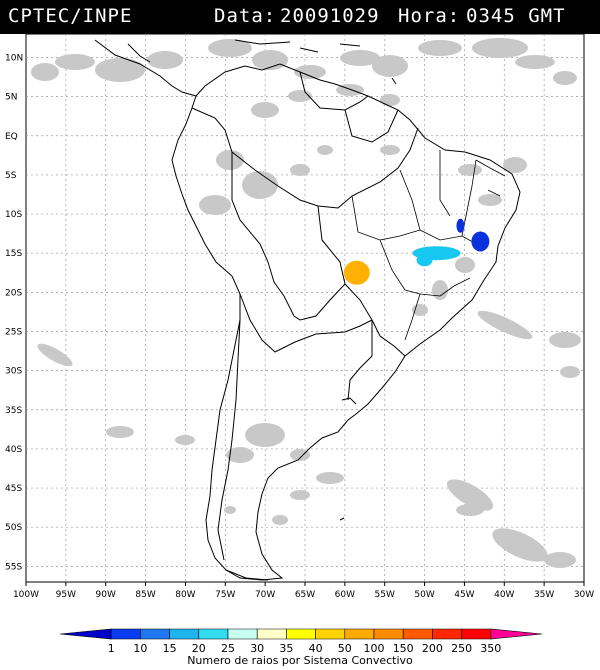 The width and height of the screenshot is (600, 670). Describe the element at coordinates (13, 215) in the screenshot. I see `latitude-label: 10S` at that location.